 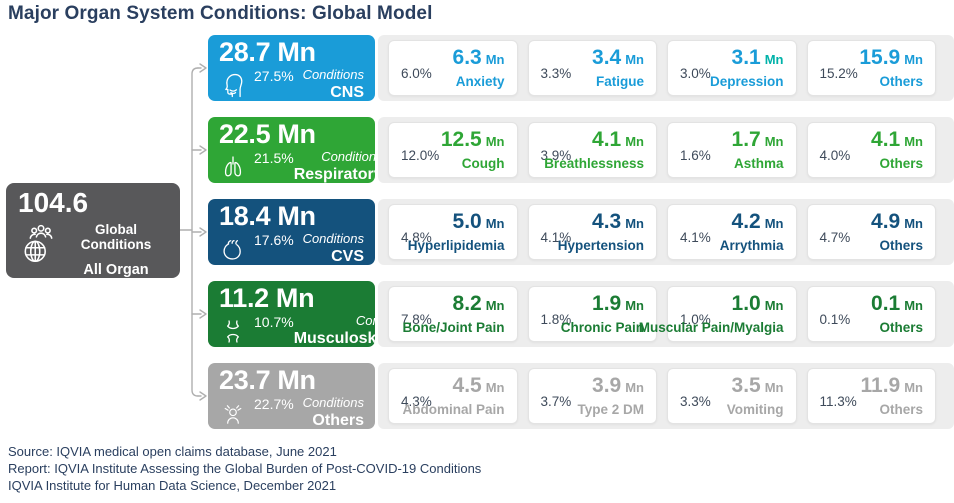 I want to click on condition-label: Depression, so click(x=746, y=81).